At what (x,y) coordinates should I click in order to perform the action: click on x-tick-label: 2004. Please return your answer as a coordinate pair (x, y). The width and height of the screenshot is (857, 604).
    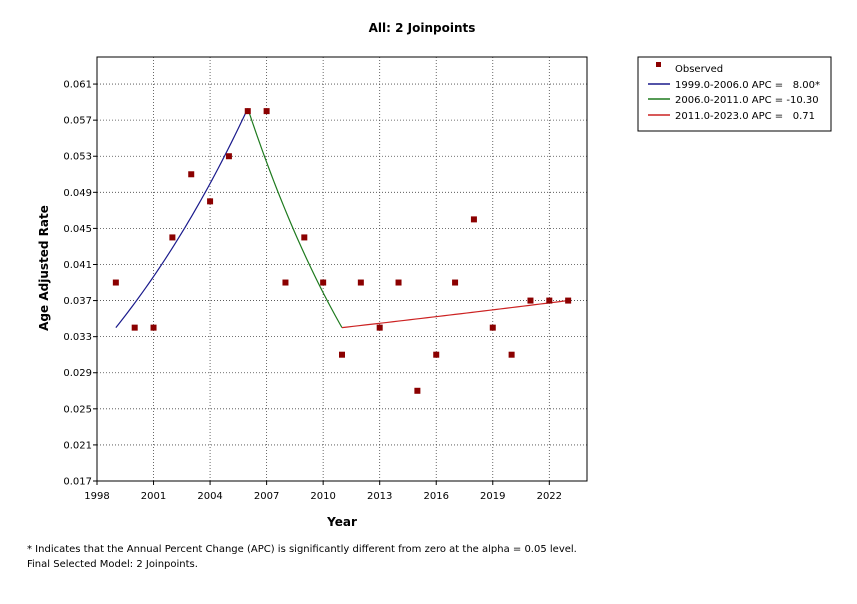
    Looking at the image, I should click on (209, 496).